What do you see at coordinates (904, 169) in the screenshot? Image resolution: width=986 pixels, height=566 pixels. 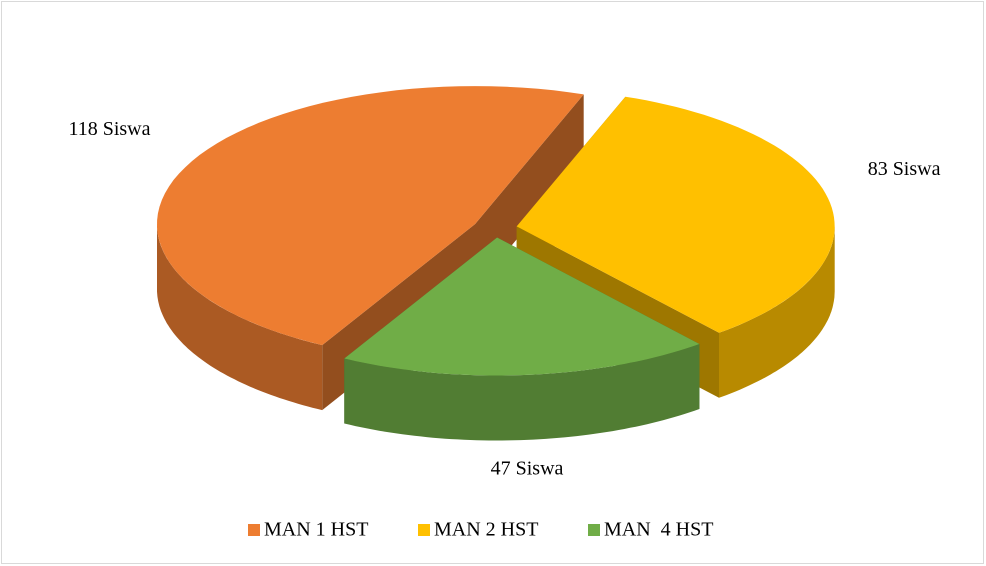 I see `data-label: 83 Siswa` at bounding box center [904, 169].